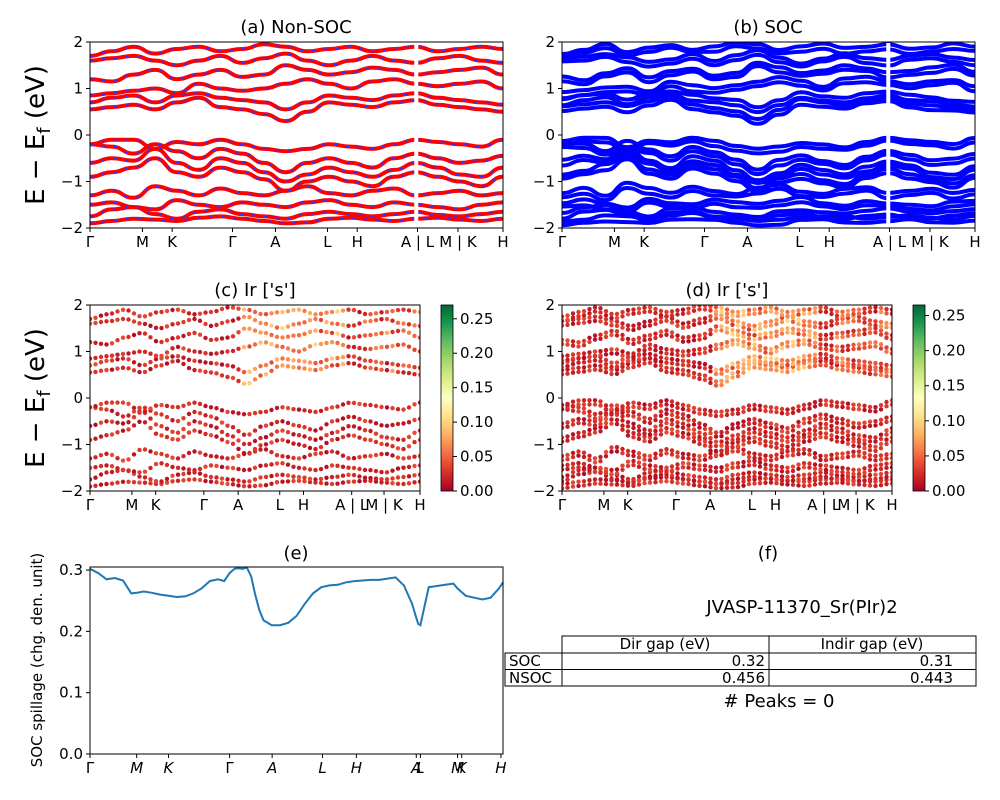 The height and width of the screenshot is (800, 1000). What do you see at coordinates (562, 505) in the screenshot?
I see `x-tick-label: Γ` at bounding box center [562, 505].